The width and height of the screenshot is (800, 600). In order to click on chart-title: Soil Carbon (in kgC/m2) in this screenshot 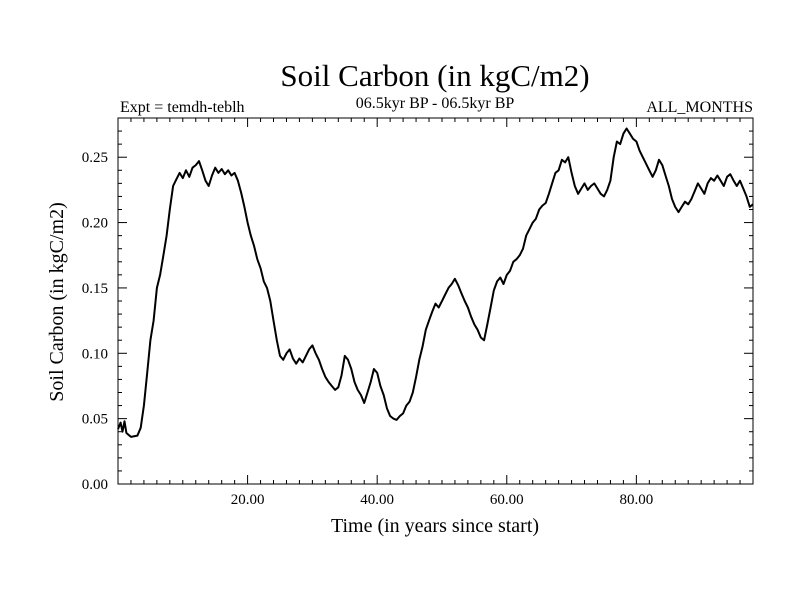, I will do `click(434, 75)`.